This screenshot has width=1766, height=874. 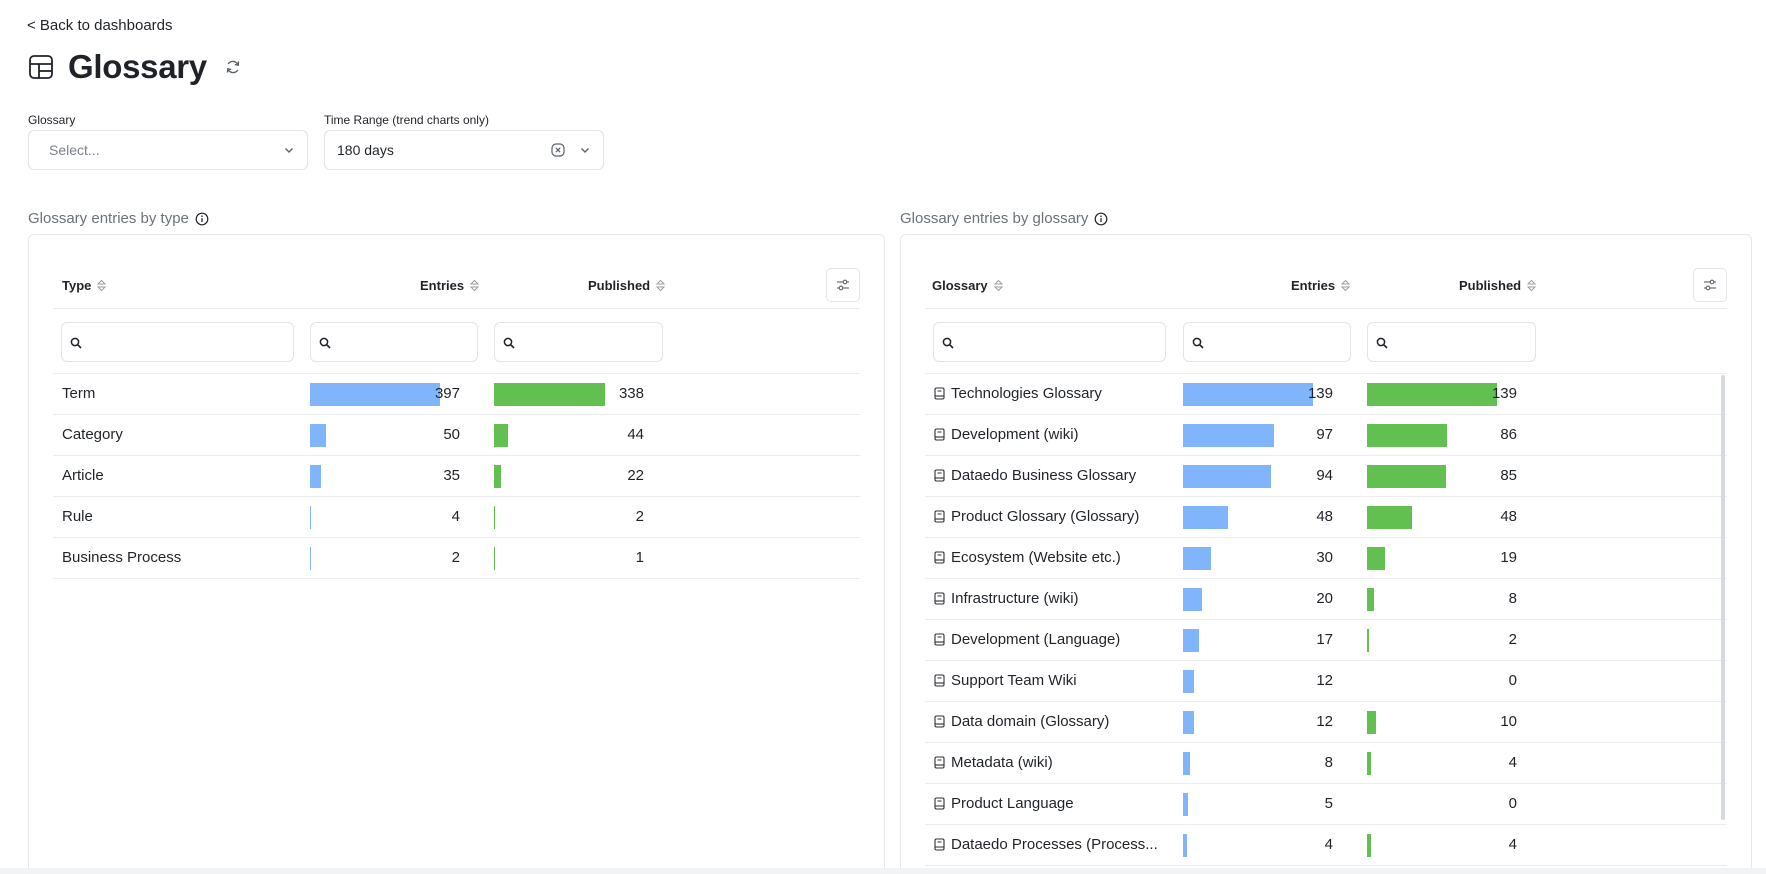 What do you see at coordinates (1326, 394) in the screenshot?
I see `table-row: Technologies Glossary 139 139` at bounding box center [1326, 394].